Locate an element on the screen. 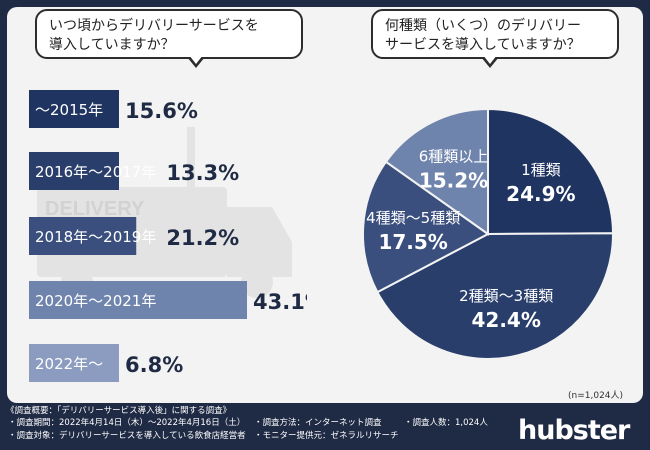  pie-category-label-3: 6種類以上 is located at coordinates (454, 156).